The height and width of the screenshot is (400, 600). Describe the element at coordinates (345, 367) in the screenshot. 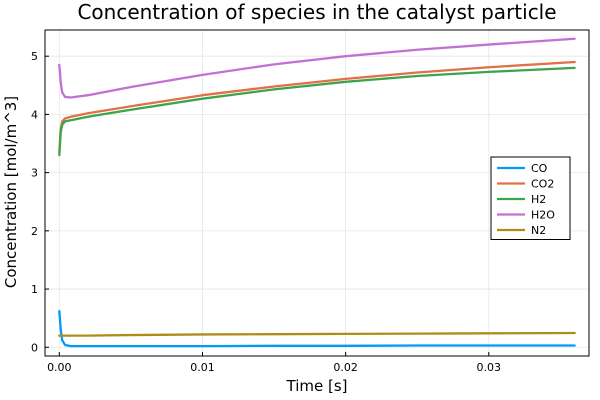

I see `x-tick-label: 0.02` at that location.